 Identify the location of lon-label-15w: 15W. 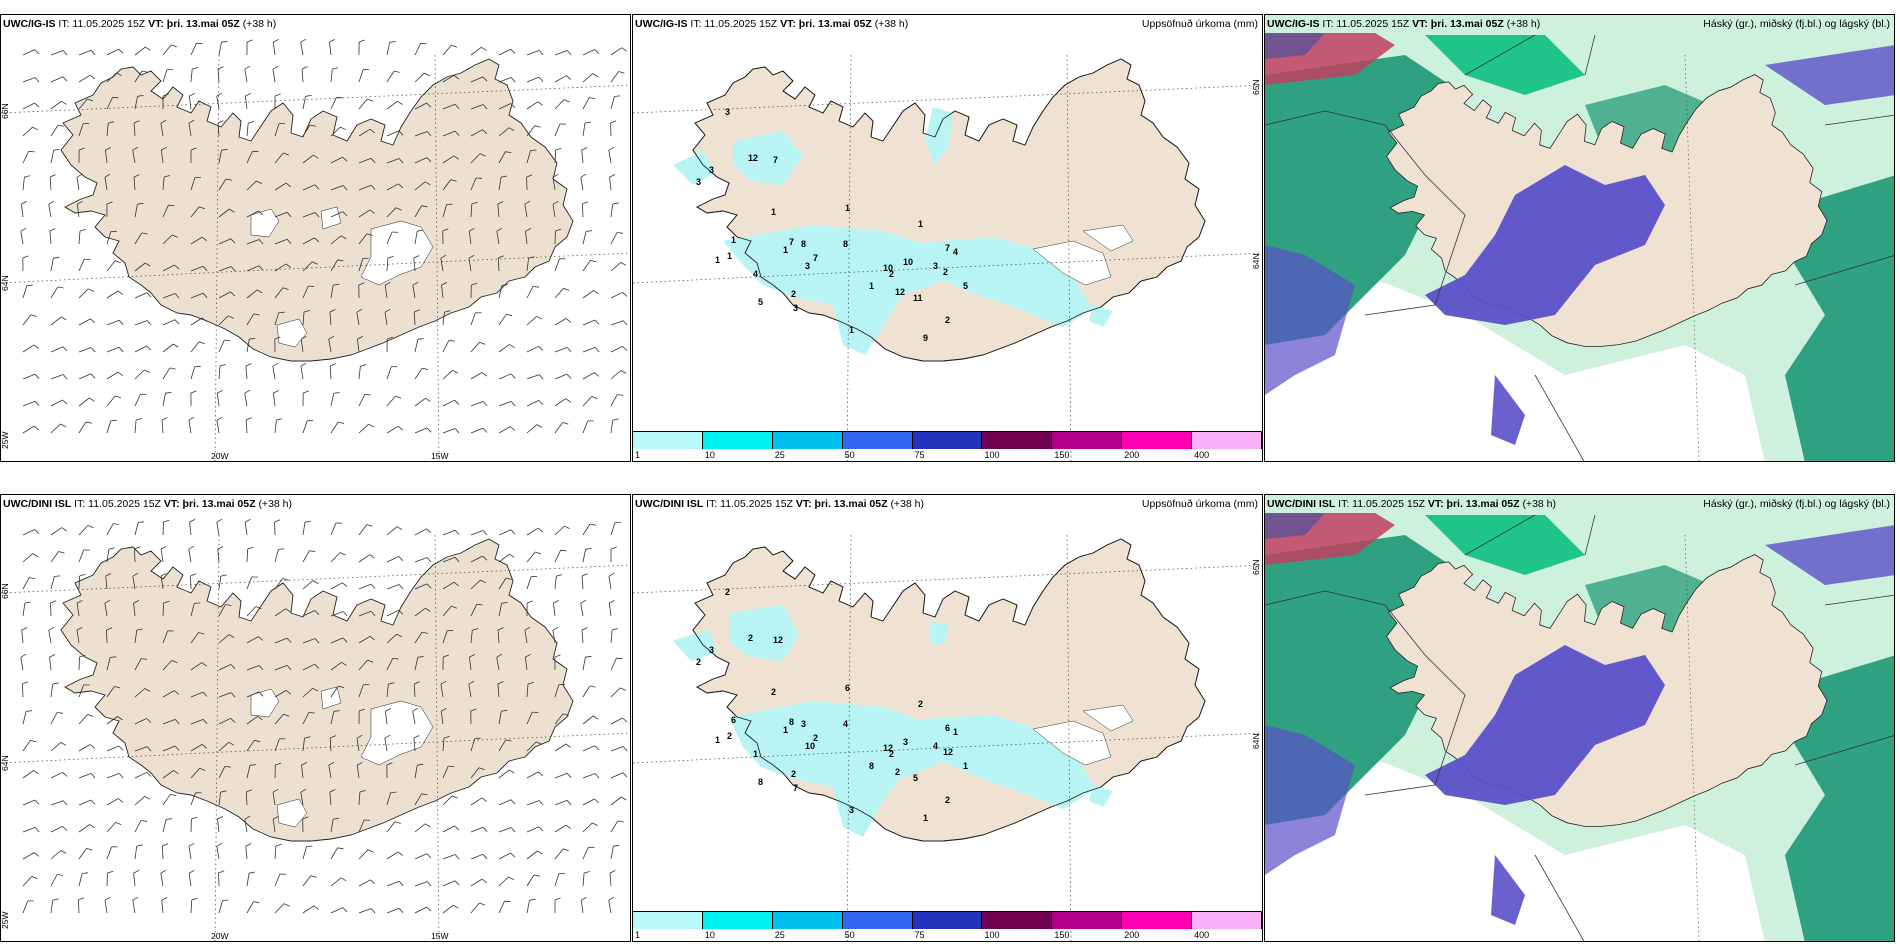
(439, 456).